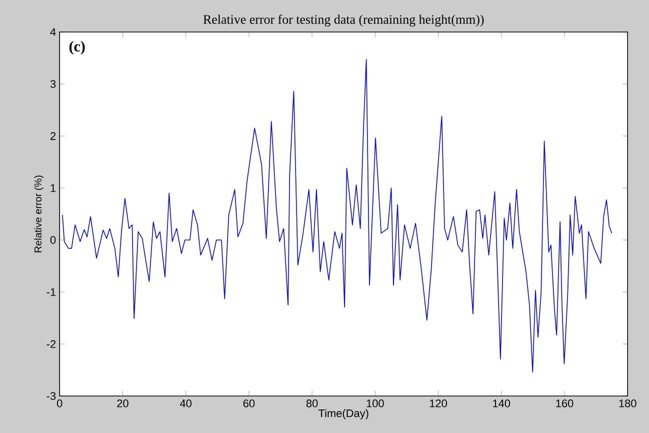 The height and width of the screenshot is (433, 649). What do you see at coordinates (343, 20) in the screenshot?
I see `chart-title: Relative error for testing data (remaining height(mm))` at bounding box center [343, 20].